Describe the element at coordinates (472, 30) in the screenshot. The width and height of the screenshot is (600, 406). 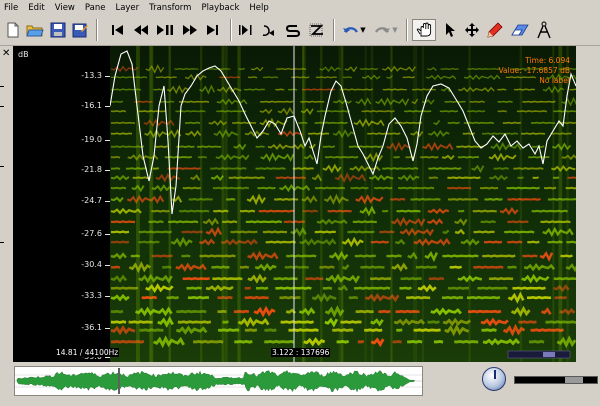
I see `move-icon` at that location.